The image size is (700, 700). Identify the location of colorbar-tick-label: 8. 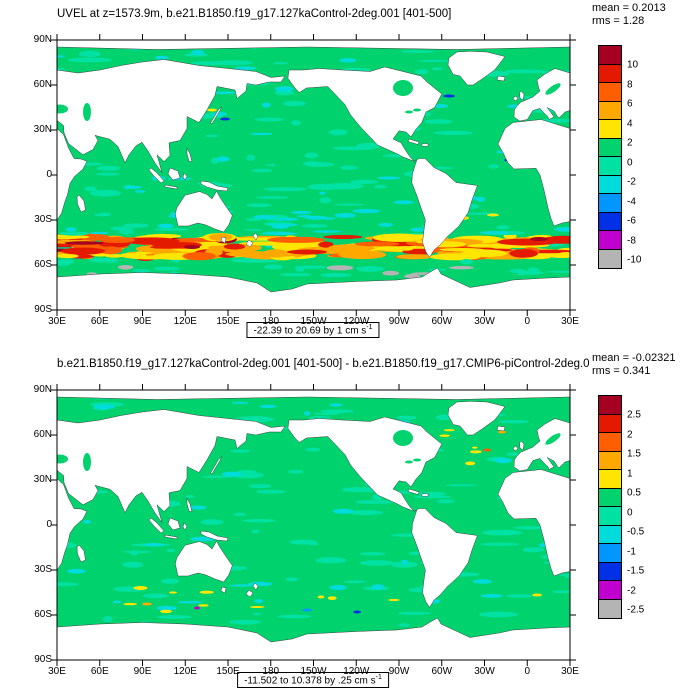
(630, 84).